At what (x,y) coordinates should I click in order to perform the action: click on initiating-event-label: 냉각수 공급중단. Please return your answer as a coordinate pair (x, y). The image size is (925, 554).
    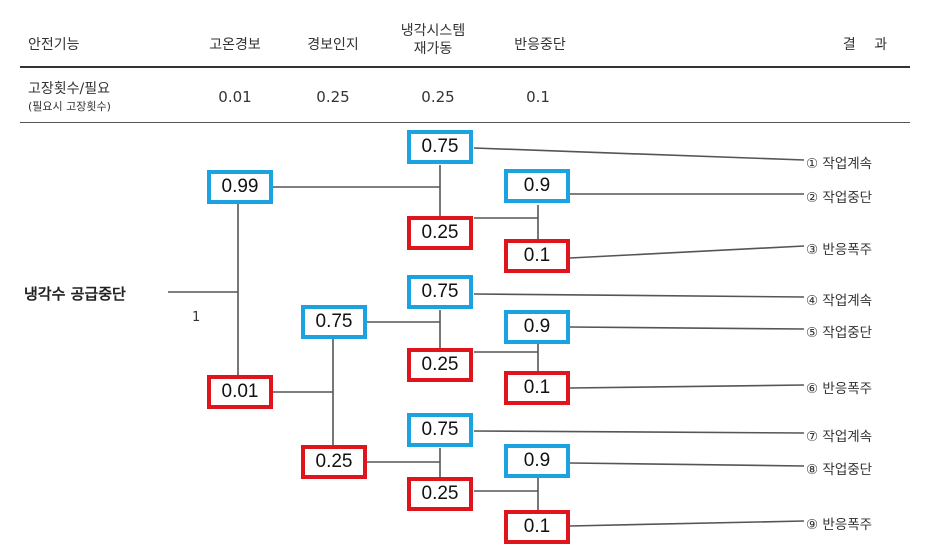
    Looking at the image, I should click on (75, 294).